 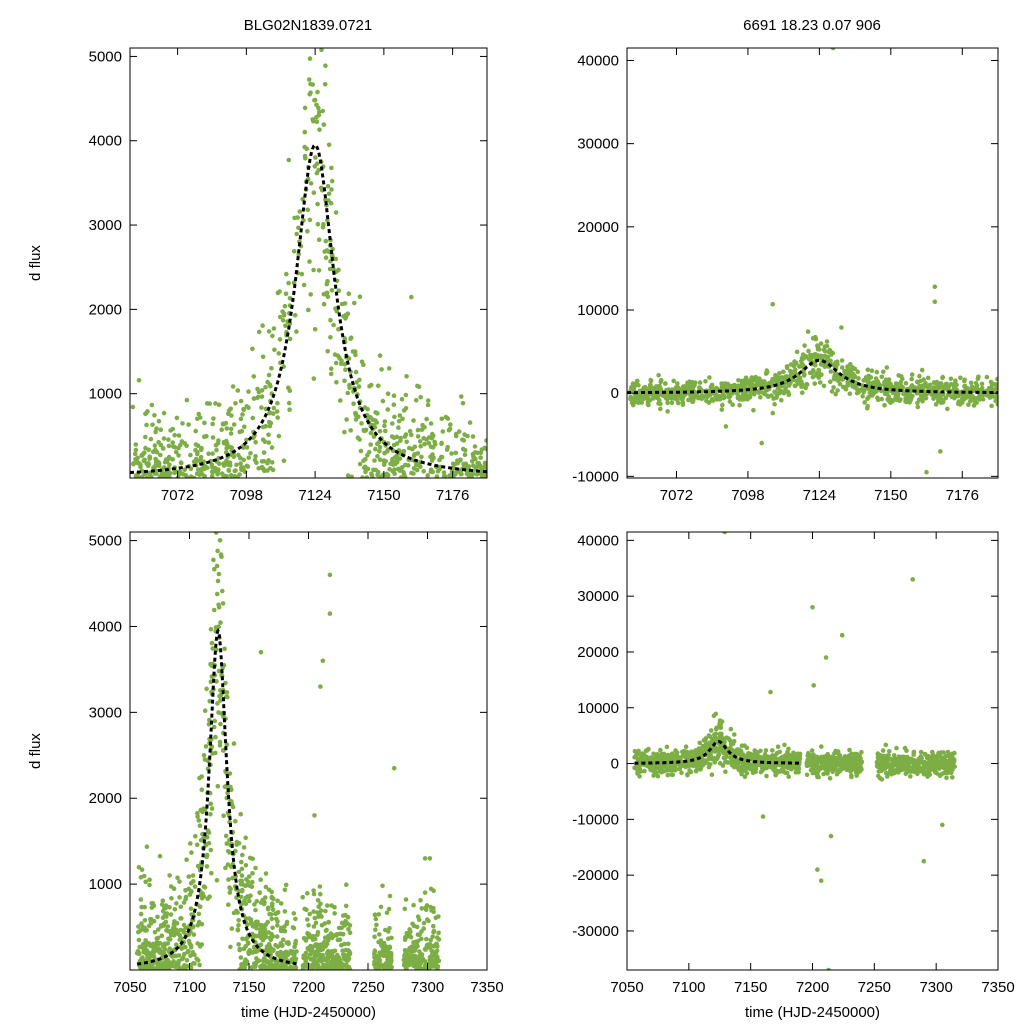 What do you see at coordinates (486, 987) in the screenshot?
I see `x-tick-label: 7350` at bounding box center [486, 987].